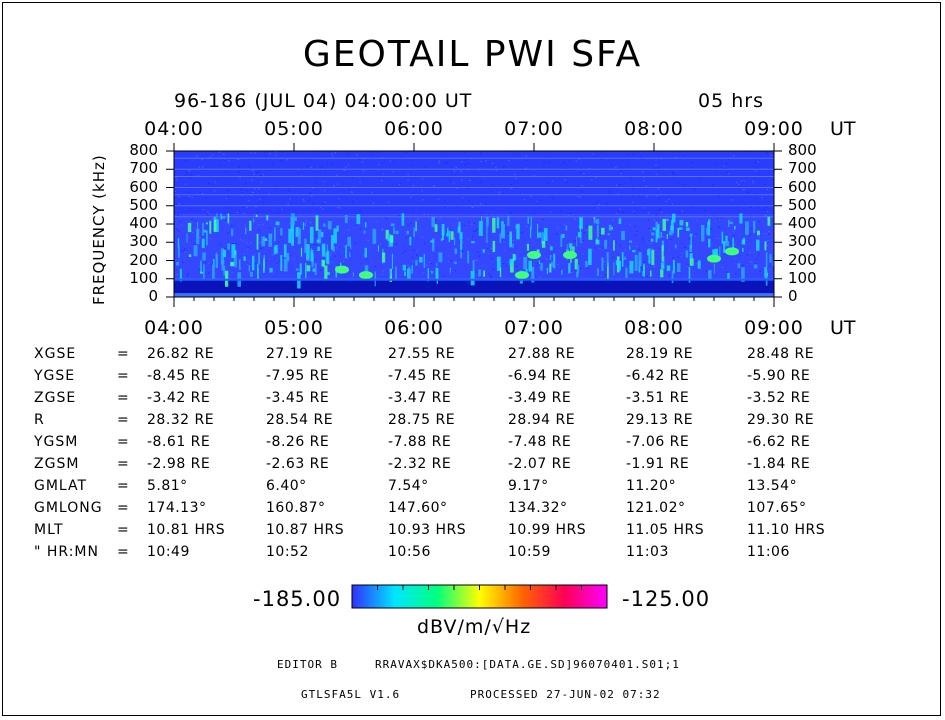 The image size is (945, 720). I want to click on ephemeris-value: 5.81°, so click(167, 486).